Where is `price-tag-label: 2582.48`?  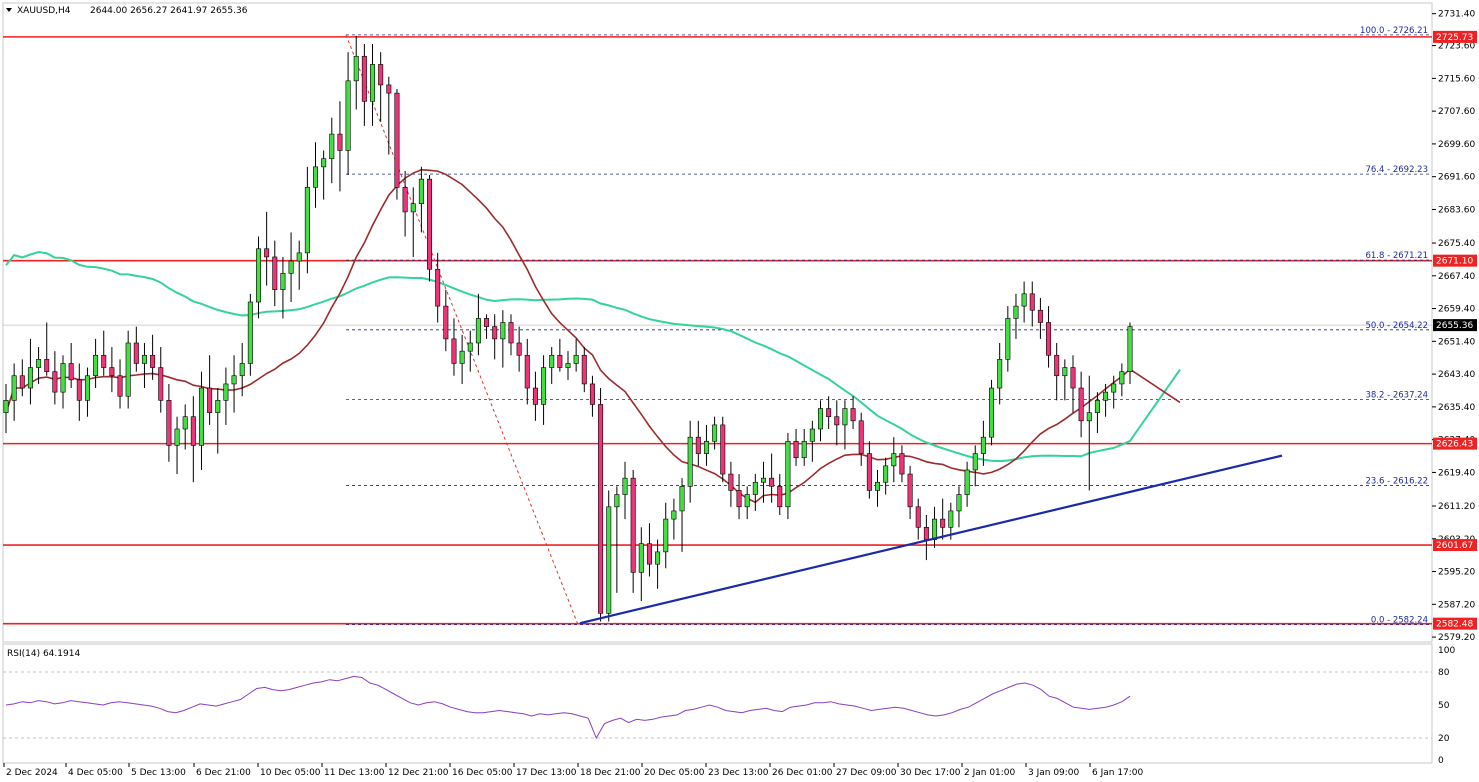
price-tag-label: 2582.48 is located at coordinates (1454, 625).